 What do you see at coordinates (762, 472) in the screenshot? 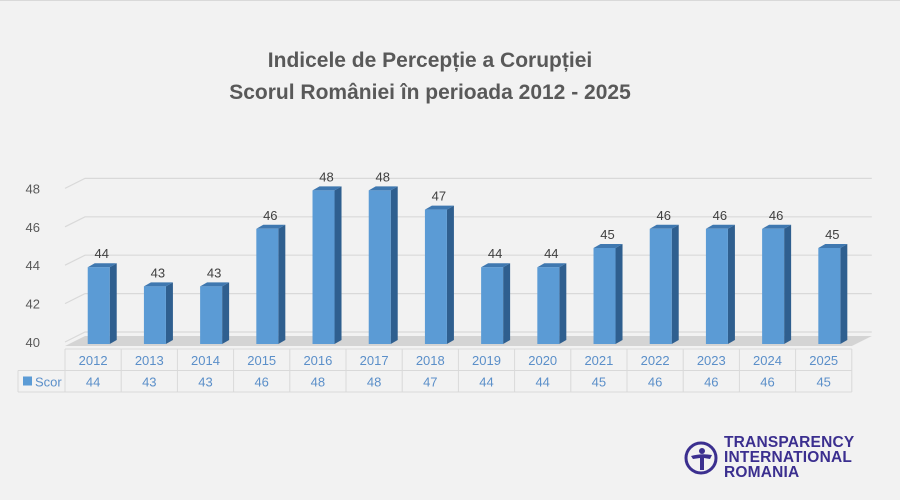
I see `logo-line: ROMANIA` at bounding box center [762, 472].